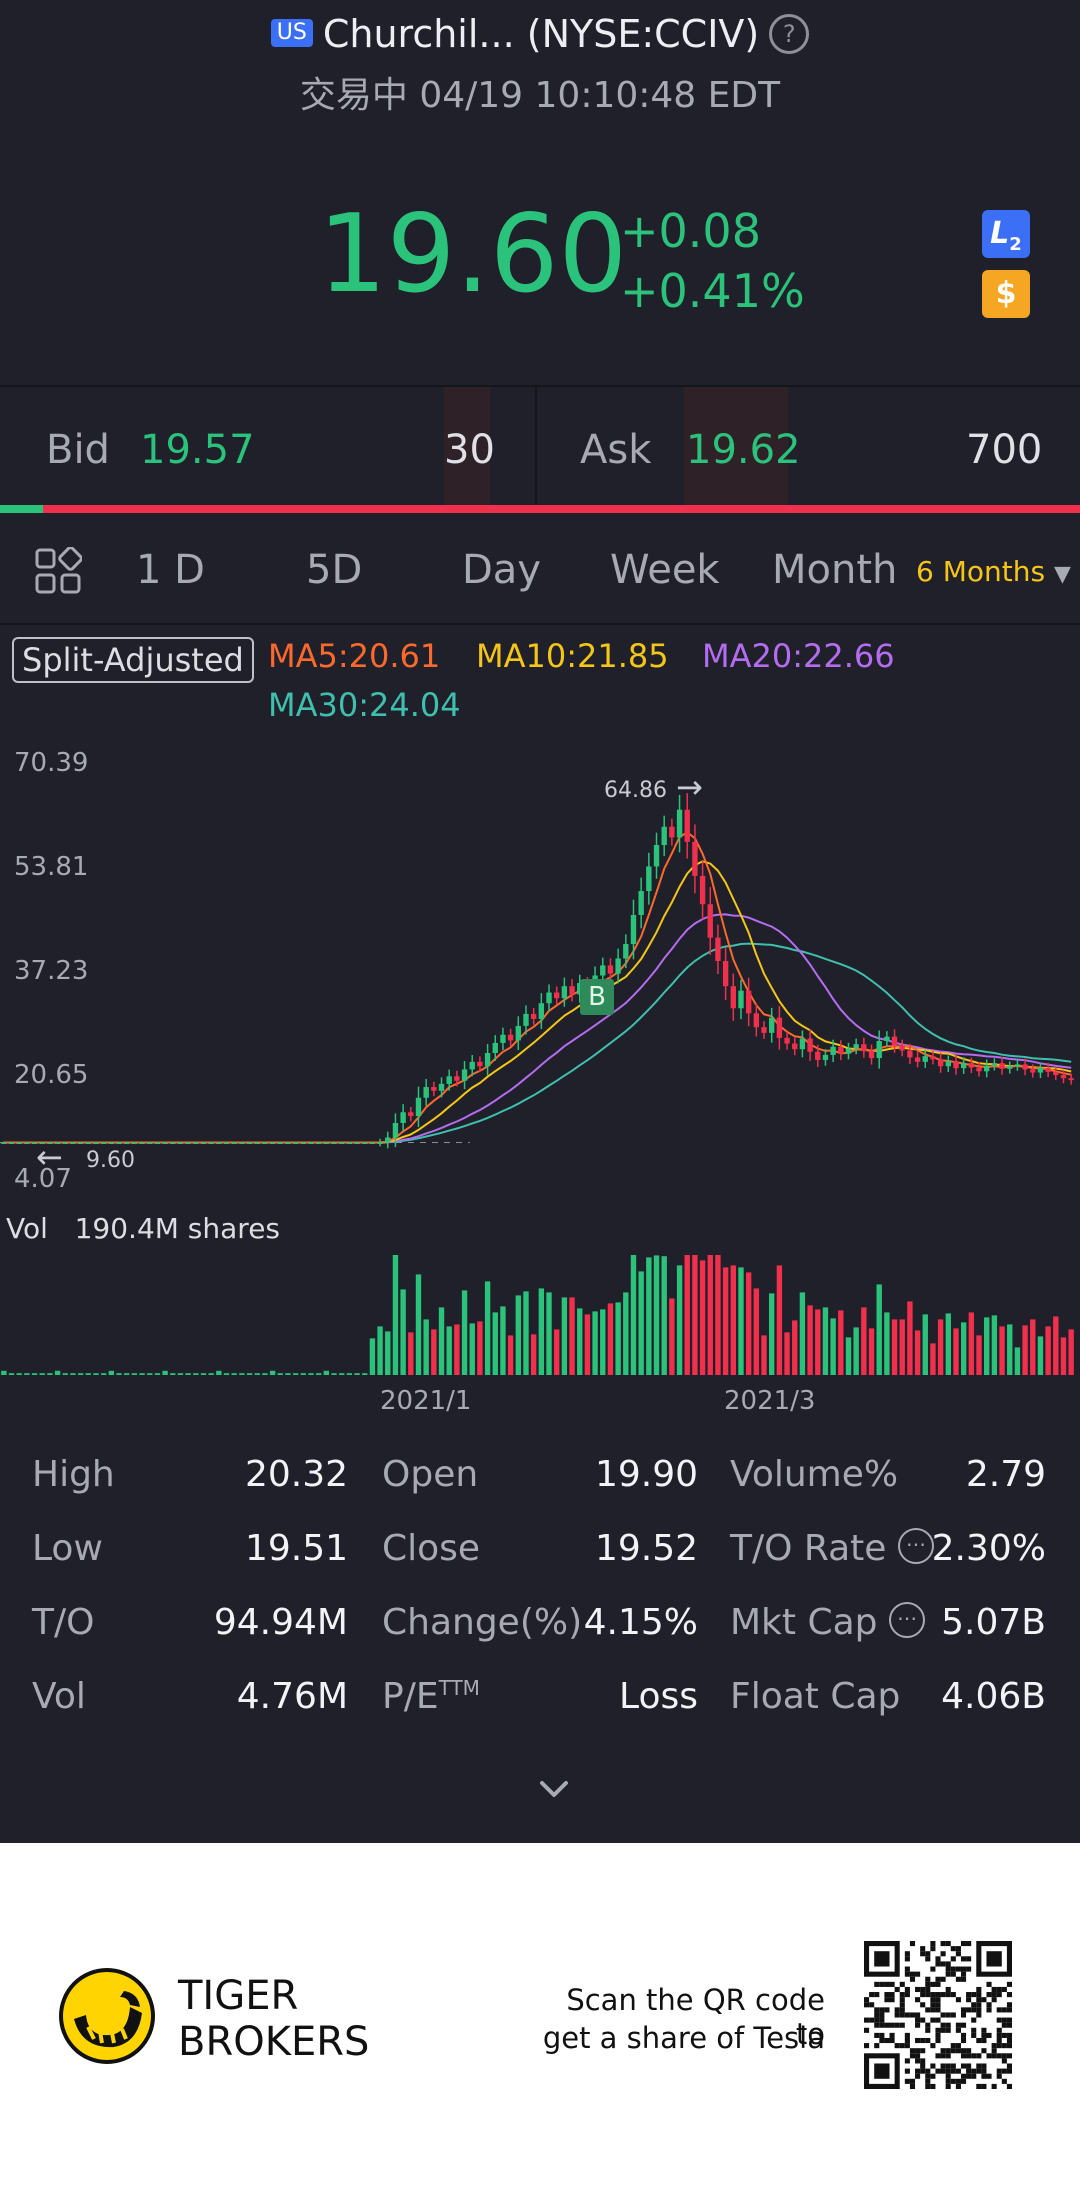 The height and width of the screenshot is (2189, 1080). Describe the element at coordinates (364, 705) in the screenshot. I see `ma30-legend: MA30:24.04` at that location.